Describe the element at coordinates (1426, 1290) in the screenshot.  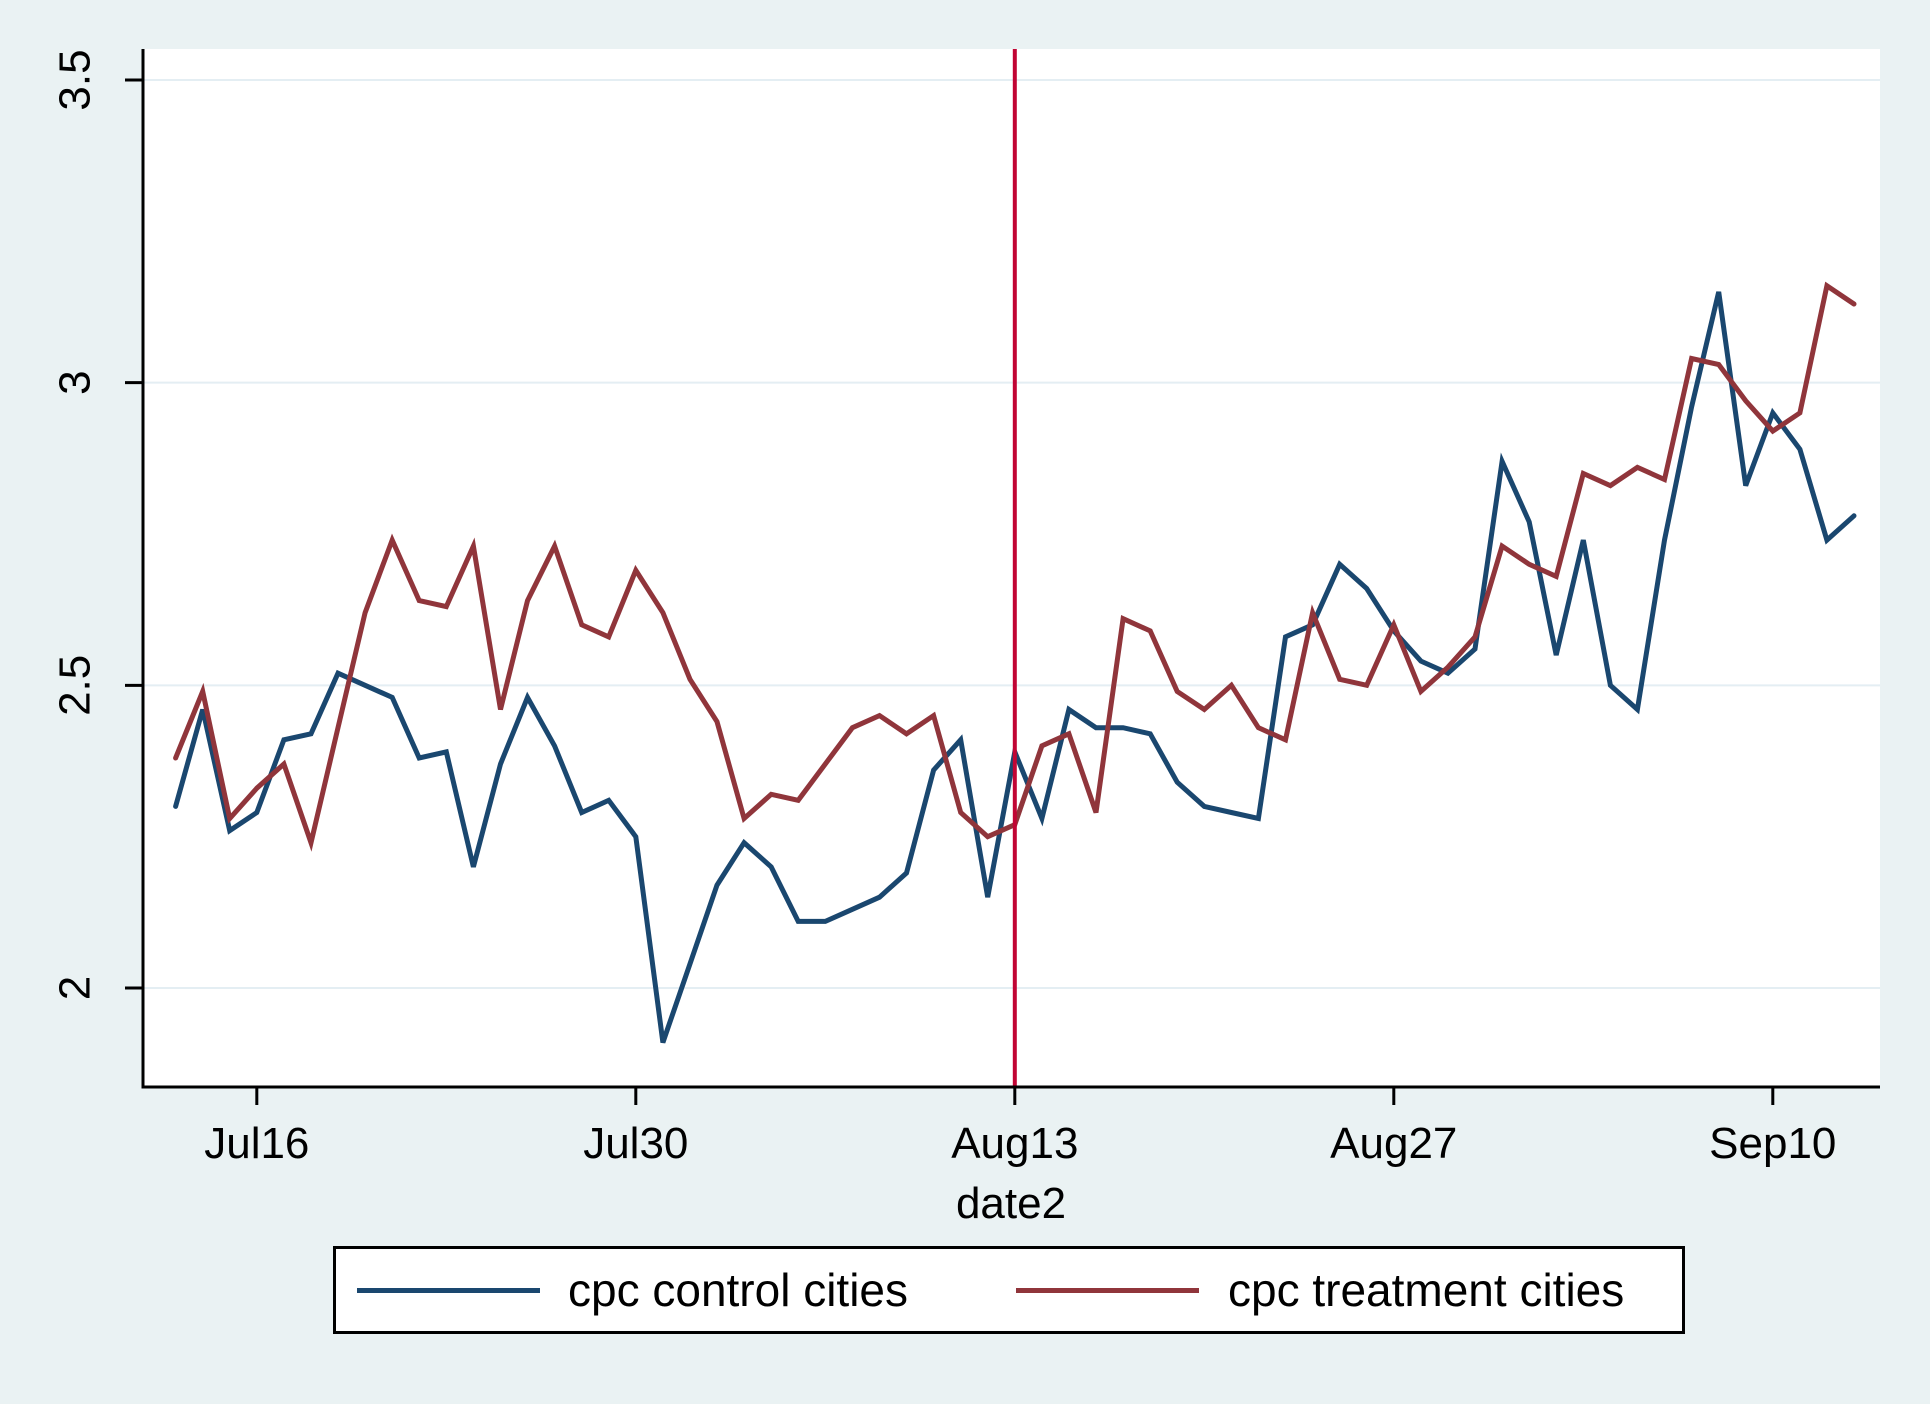
I see `legend-label-treatment: cpc treatment cities` at that location.